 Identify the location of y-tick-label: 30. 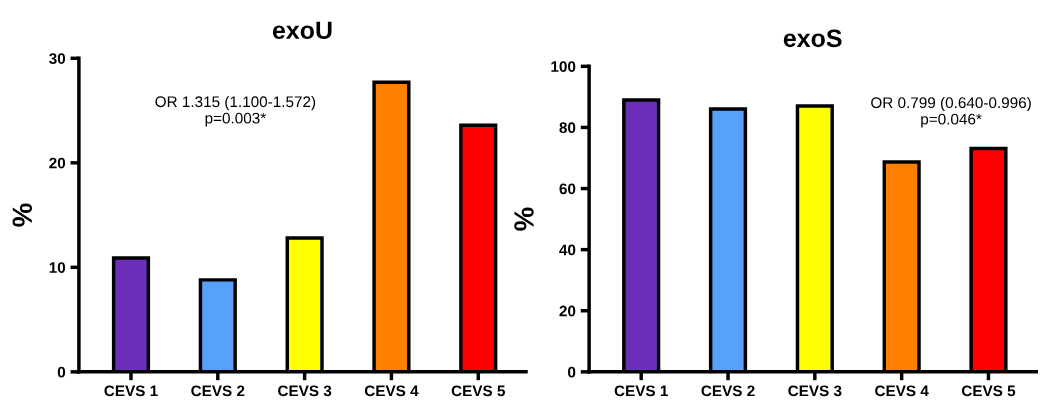
(57, 58).